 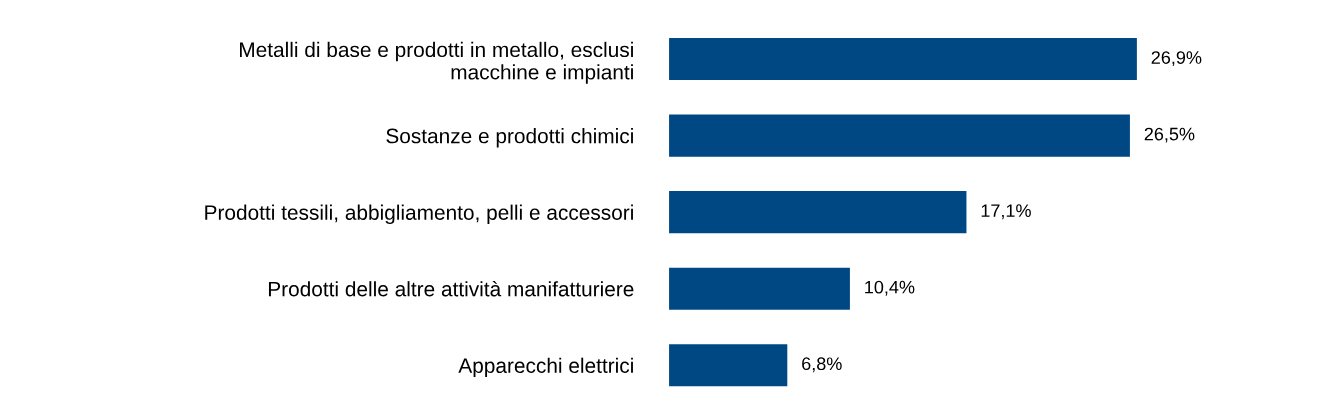 What do you see at coordinates (822, 365) in the screenshot?
I see `data-label: 6,8%` at bounding box center [822, 365].